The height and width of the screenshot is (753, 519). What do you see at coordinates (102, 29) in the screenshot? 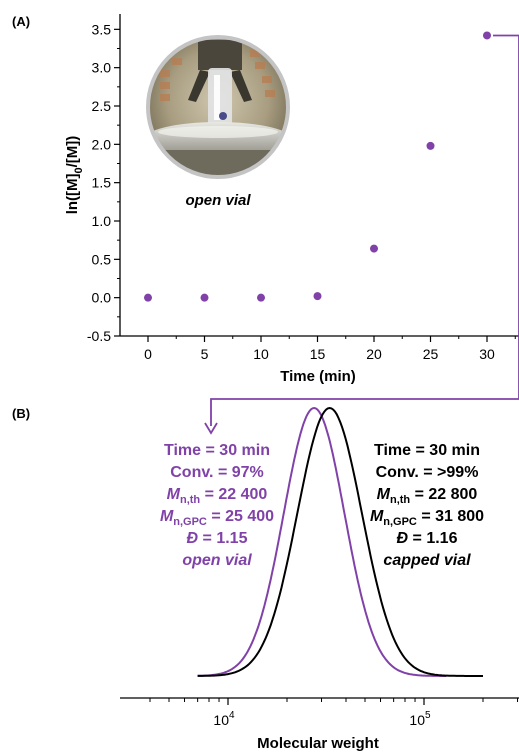
I see `y-tick-label: 3.5` at bounding box center [102, 29].